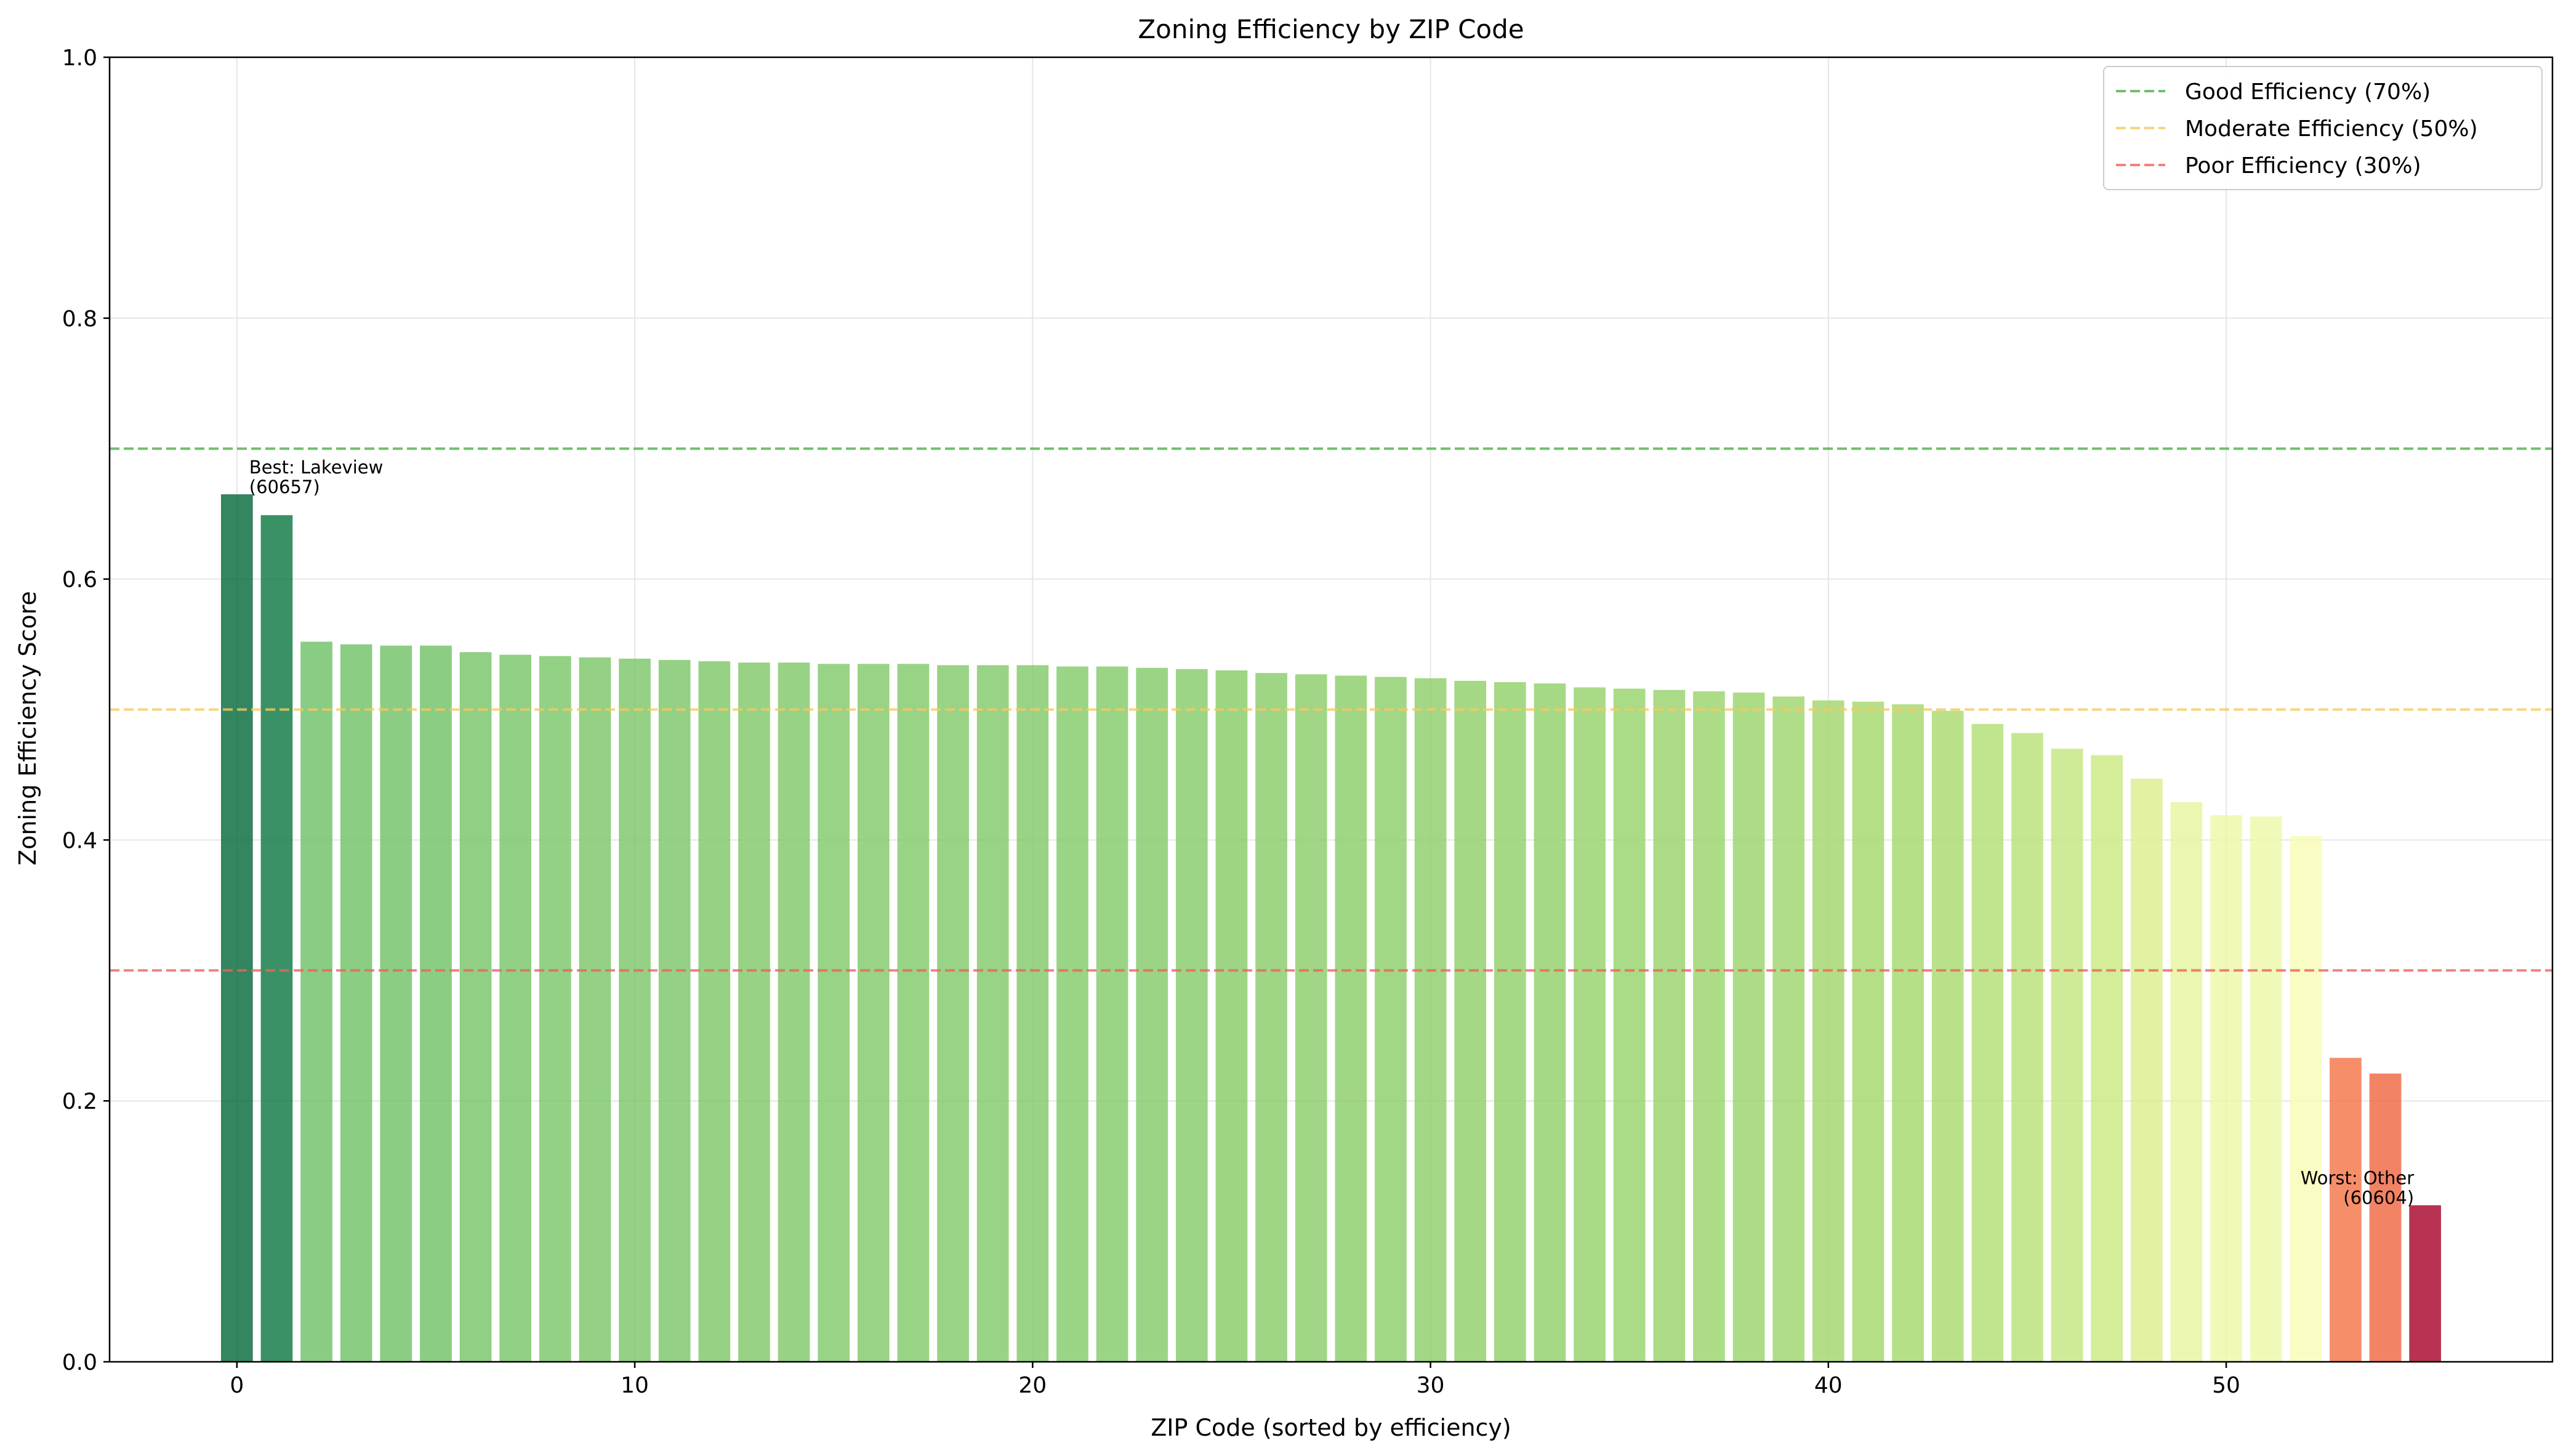 This screenshot has height=1456, width=2566. Describe the element at coordinates (2378, 1198) in the screenshot. I see `annotation-text: (60604)` at that location.